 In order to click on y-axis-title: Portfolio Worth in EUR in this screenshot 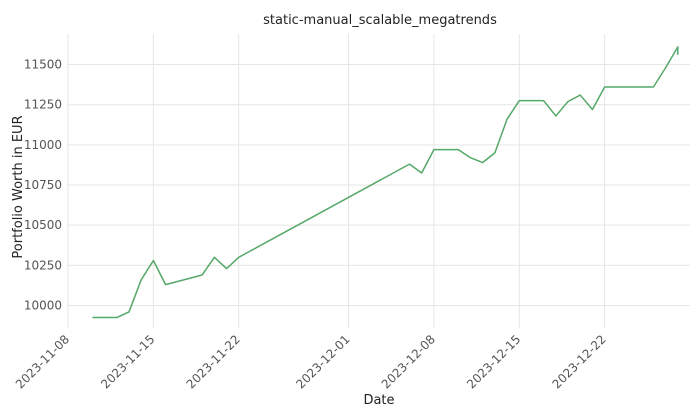, I will do `click(18, 186)`.